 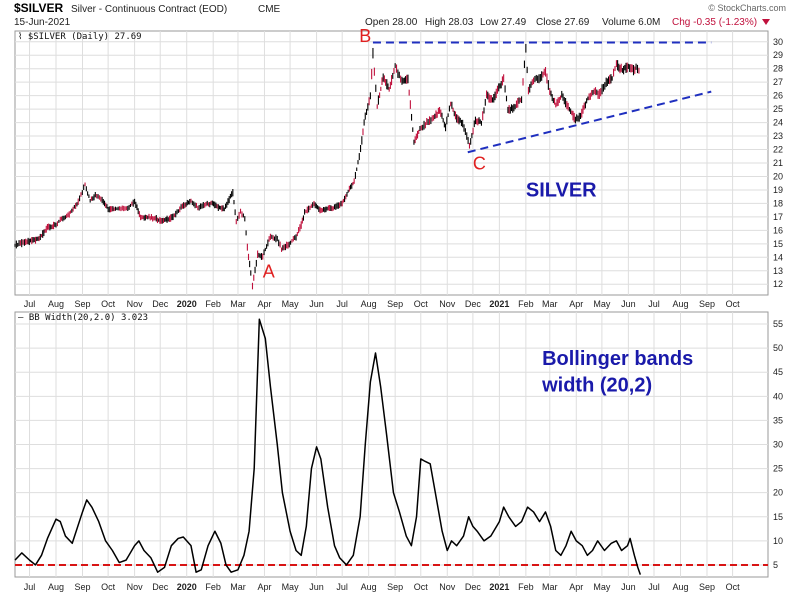 I want to click on annotation-label: C, so click(x=479, y=164).